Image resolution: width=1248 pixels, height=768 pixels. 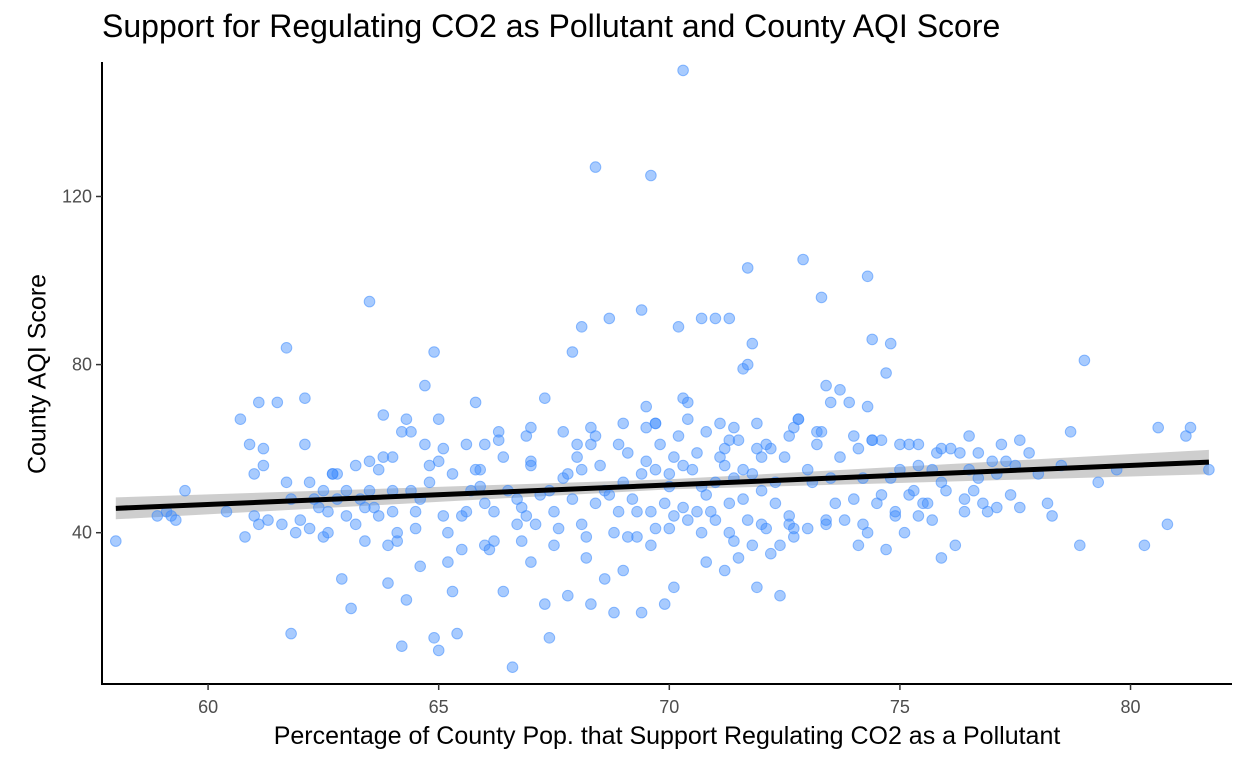 What do you see at coordinates (208, 707) in the screenshot?
I see `x-tick-label: 60` at bounding box center [208, 707].